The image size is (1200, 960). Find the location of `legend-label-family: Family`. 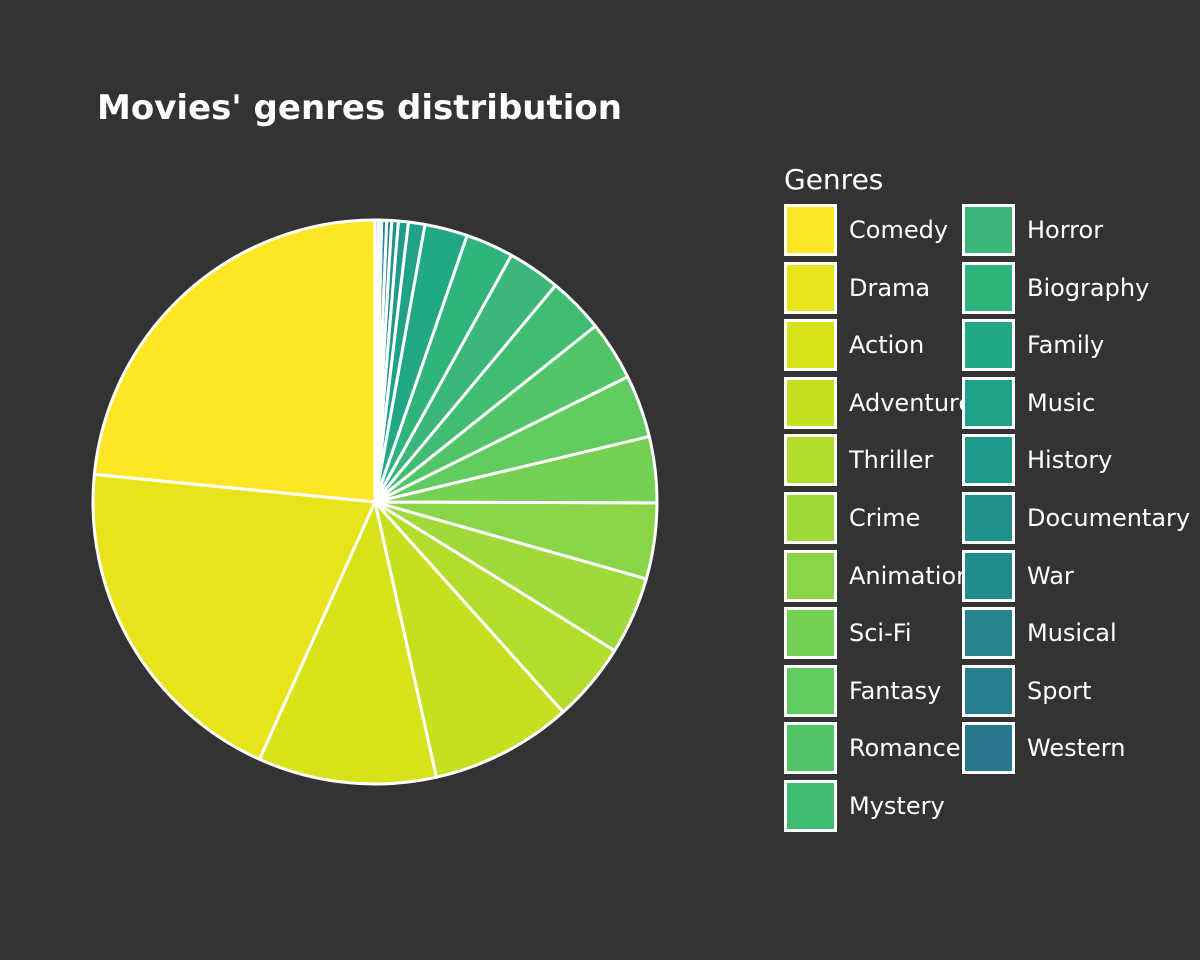

legend-label-family: Family is located at coordinates (1066, 345).